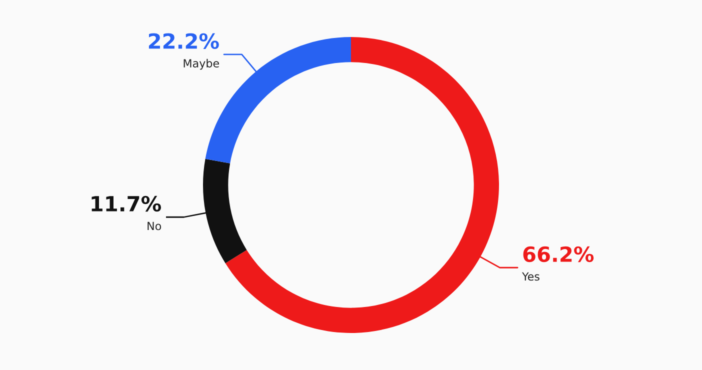 The image size is (702, 370). What do you see at coordinates (201, 64) in the screenshot?
I see `slice-label: Maybe` at bounding box center [201, 64].